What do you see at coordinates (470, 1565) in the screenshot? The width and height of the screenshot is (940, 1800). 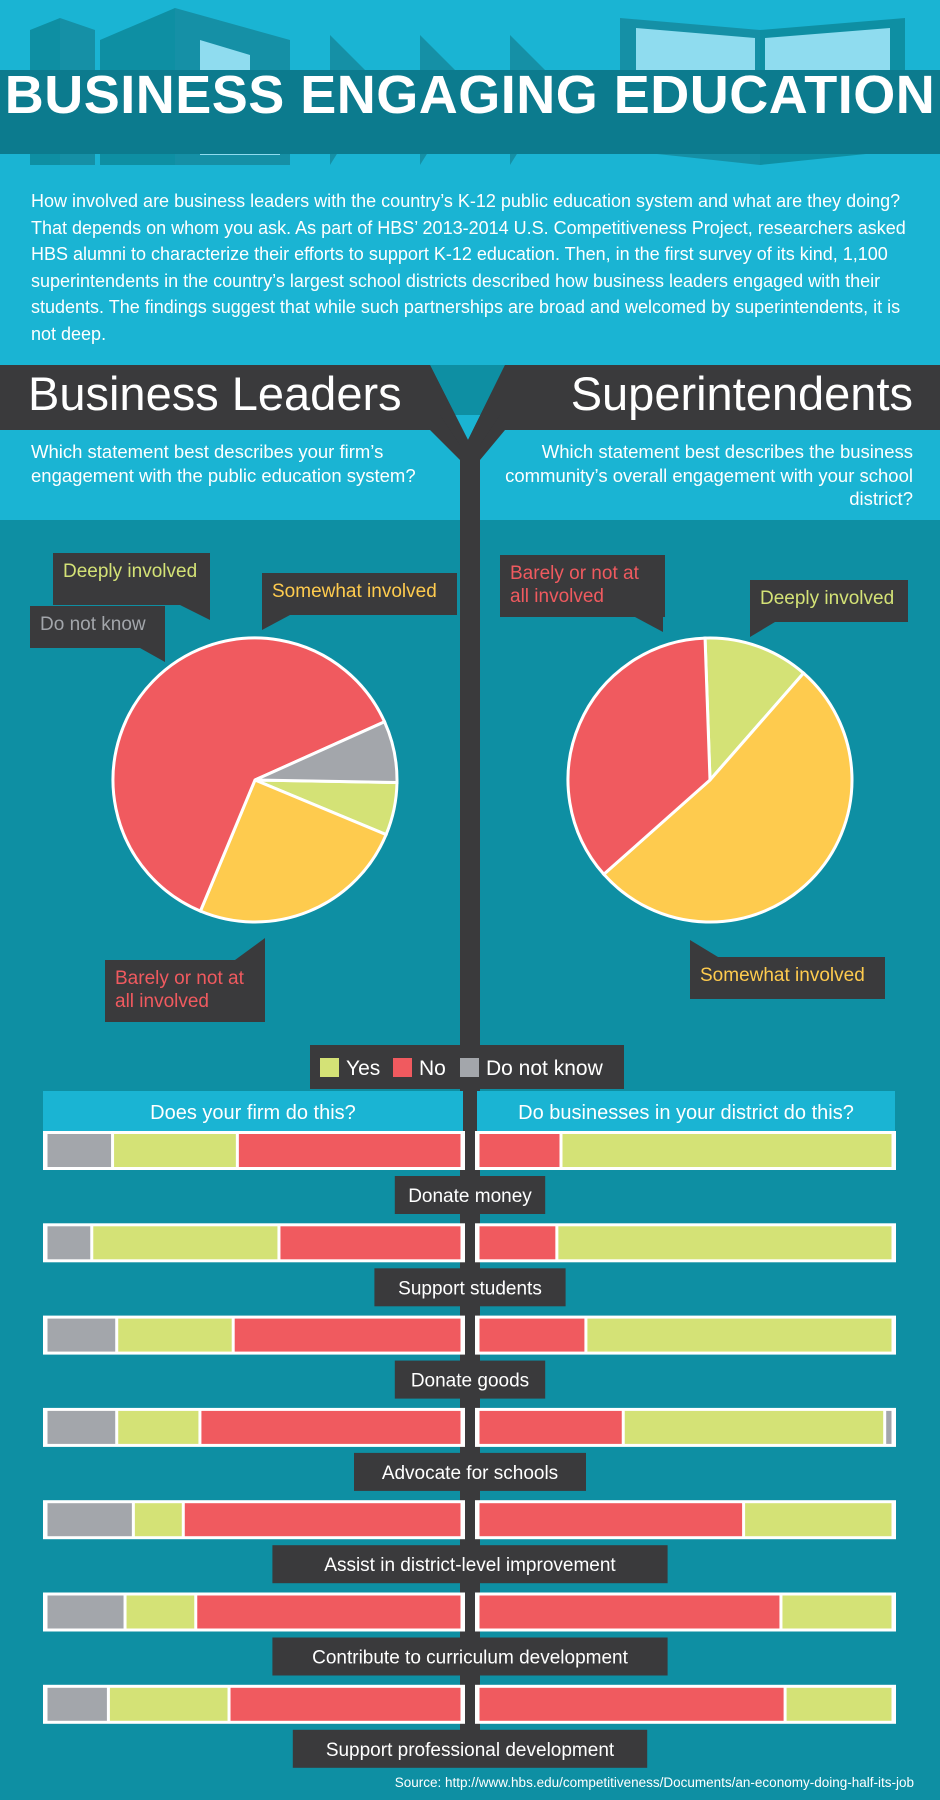 I see `bar-category-label: Assist in district-level improvement` at bounding box center [470, 1565].